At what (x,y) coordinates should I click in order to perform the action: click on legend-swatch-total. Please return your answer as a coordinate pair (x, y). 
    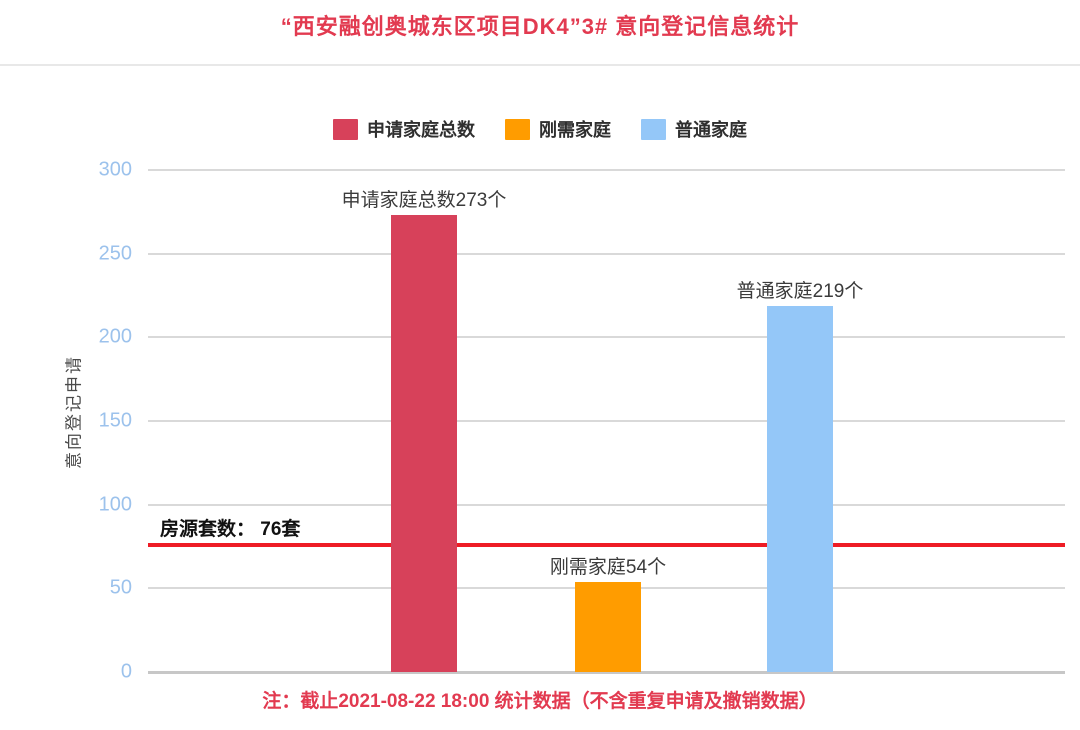
    Looking at the image, I should click on (345, 129).